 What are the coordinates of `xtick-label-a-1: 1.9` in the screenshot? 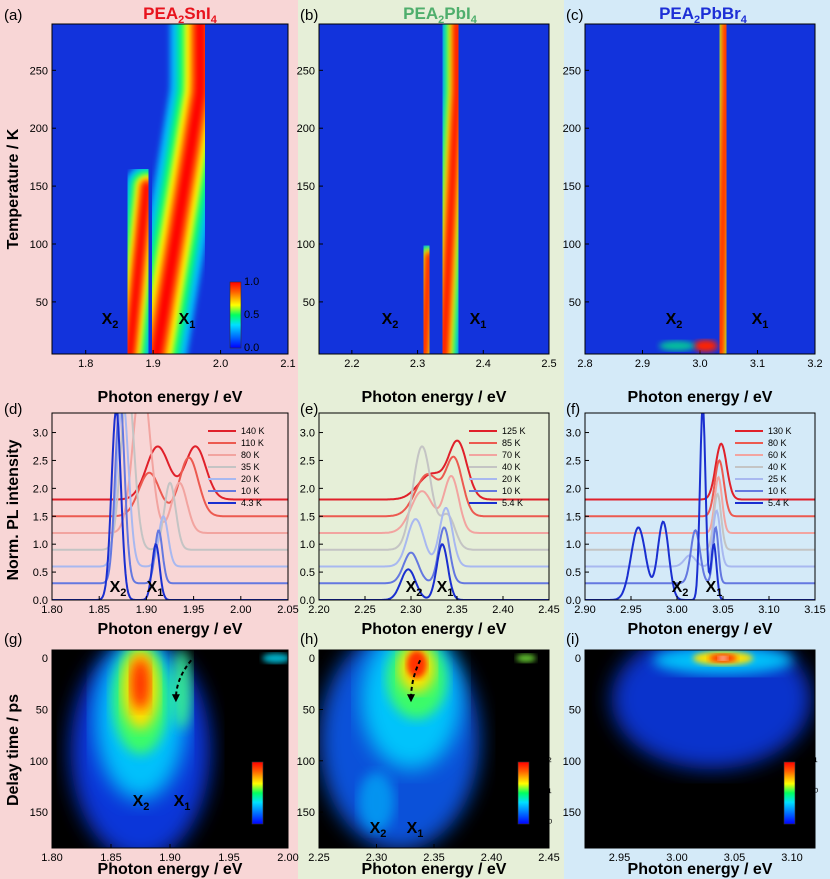 It's located at (152, 364).